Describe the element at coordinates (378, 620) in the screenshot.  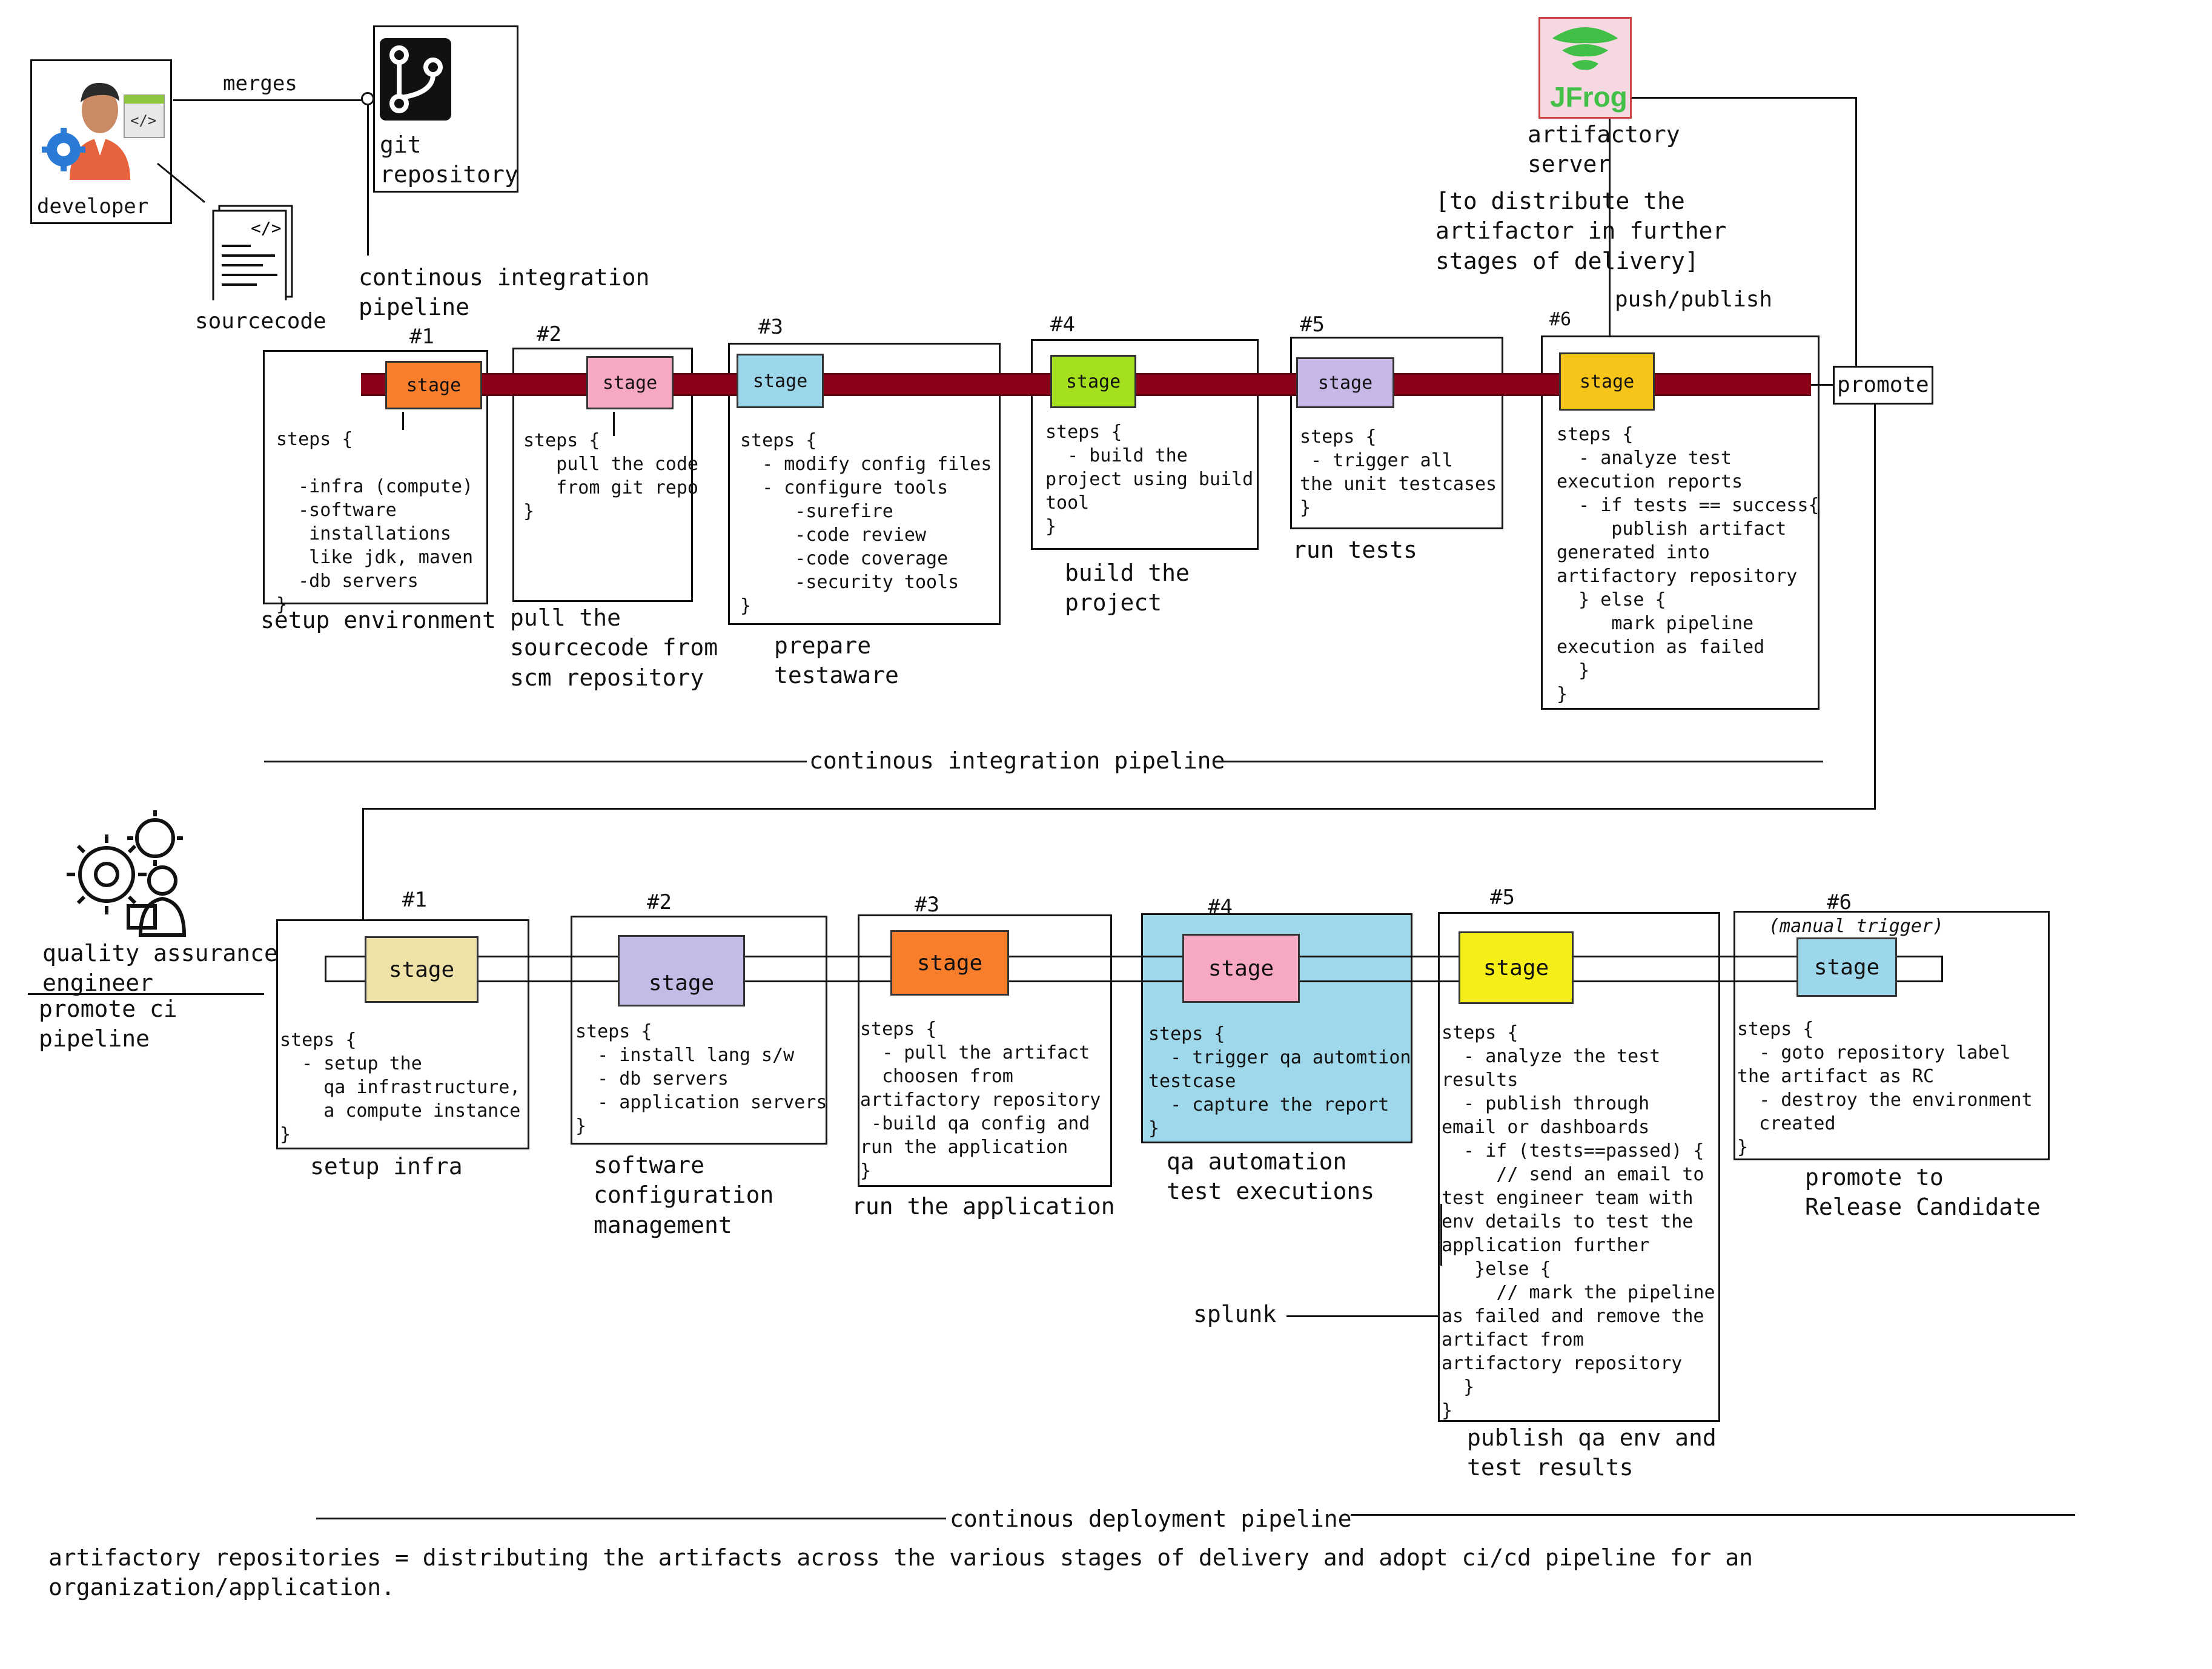
I see `ci-stage-1-caption: setup environment` at that location.